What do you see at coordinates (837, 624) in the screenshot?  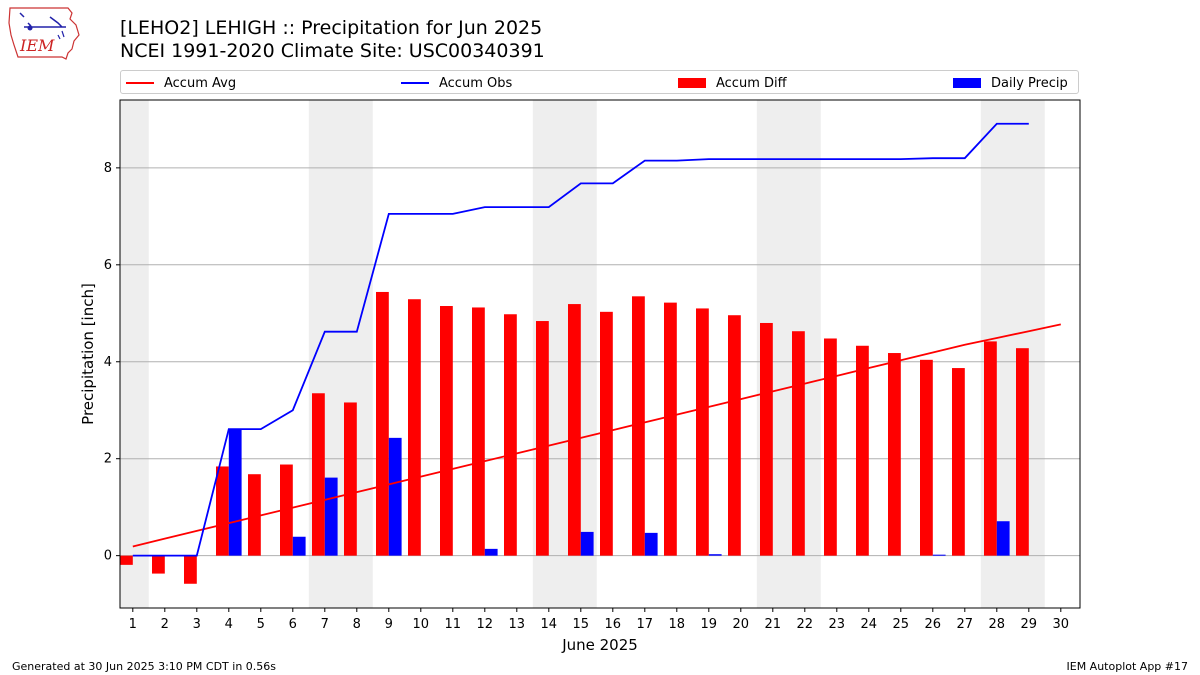 I see `x-tick-label: 23` at bounding box center [837, 624].